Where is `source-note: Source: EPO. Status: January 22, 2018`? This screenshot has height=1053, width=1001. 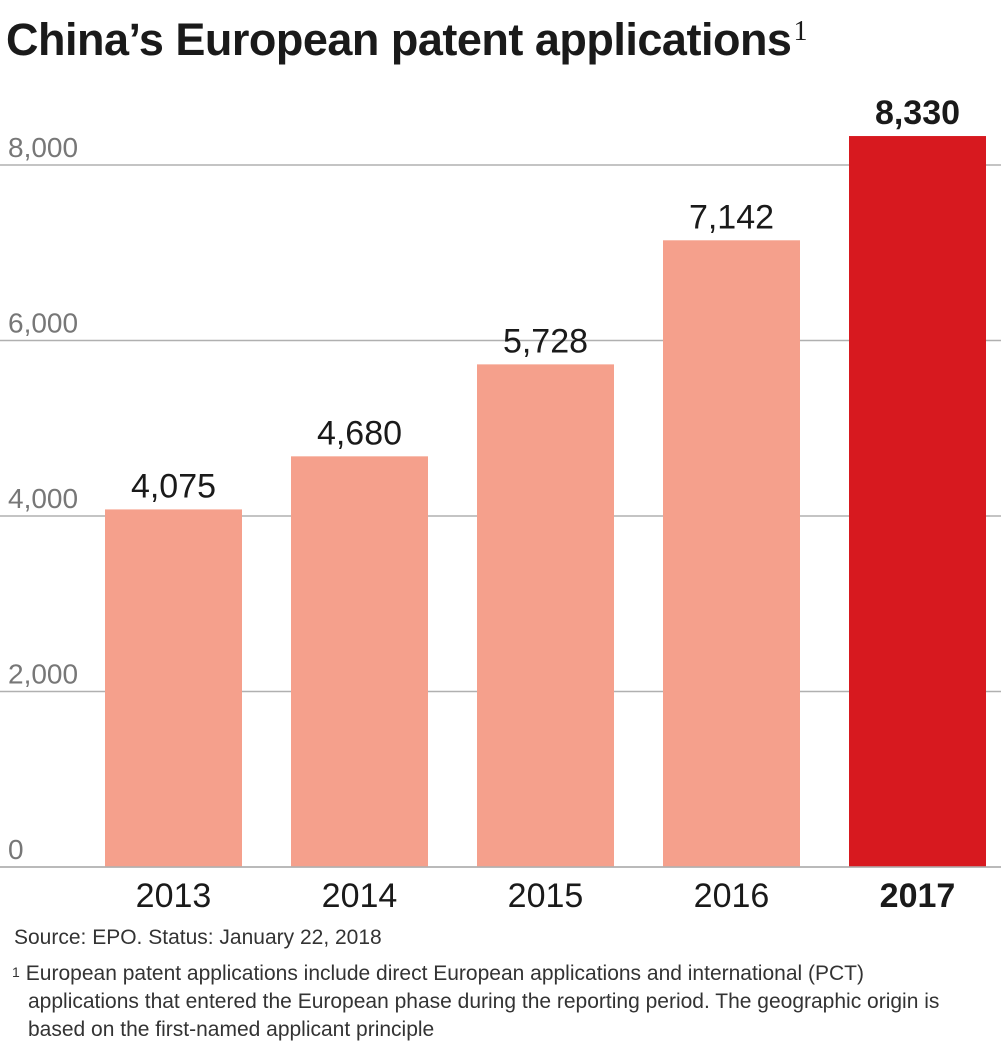
source-note: Source: EPO. Status: January 22, 2018 is located at coordinates (198, 937).